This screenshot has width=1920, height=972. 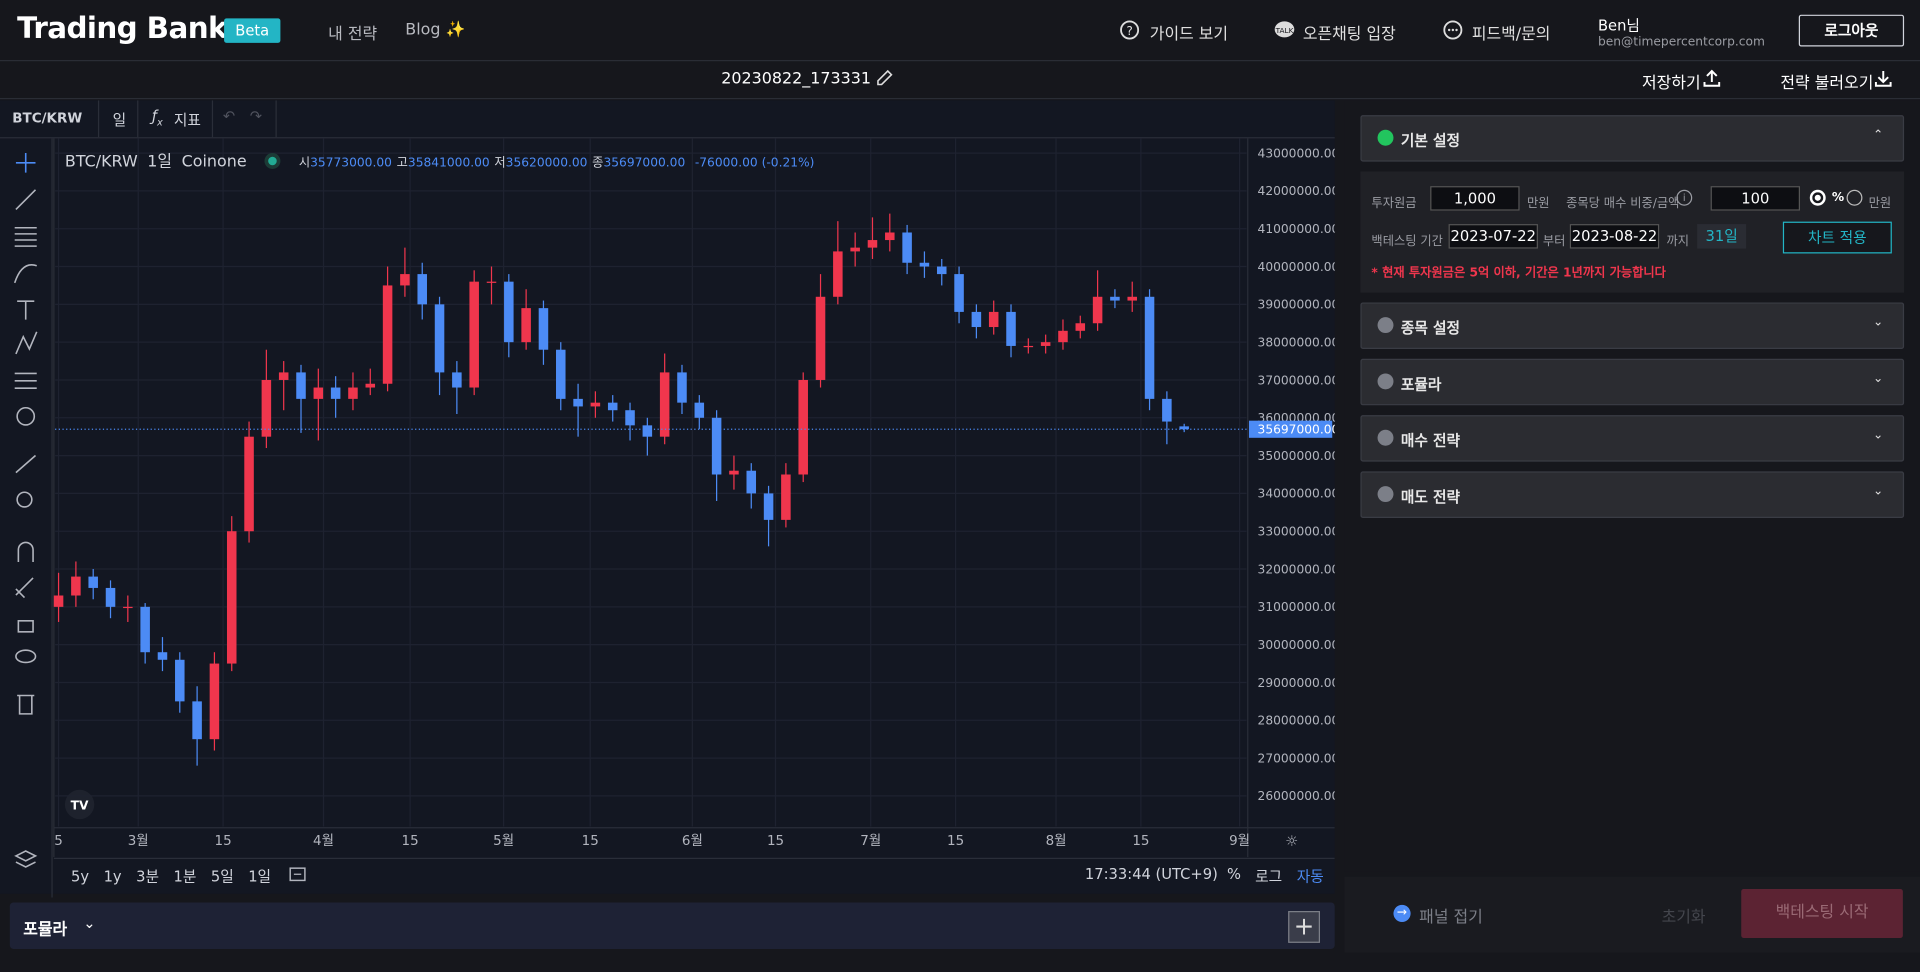 What do you see at coordinates (1614, 236) in the screenshot?
I see `end-date: 2023-08-22` at bounding box center [1614, 236].